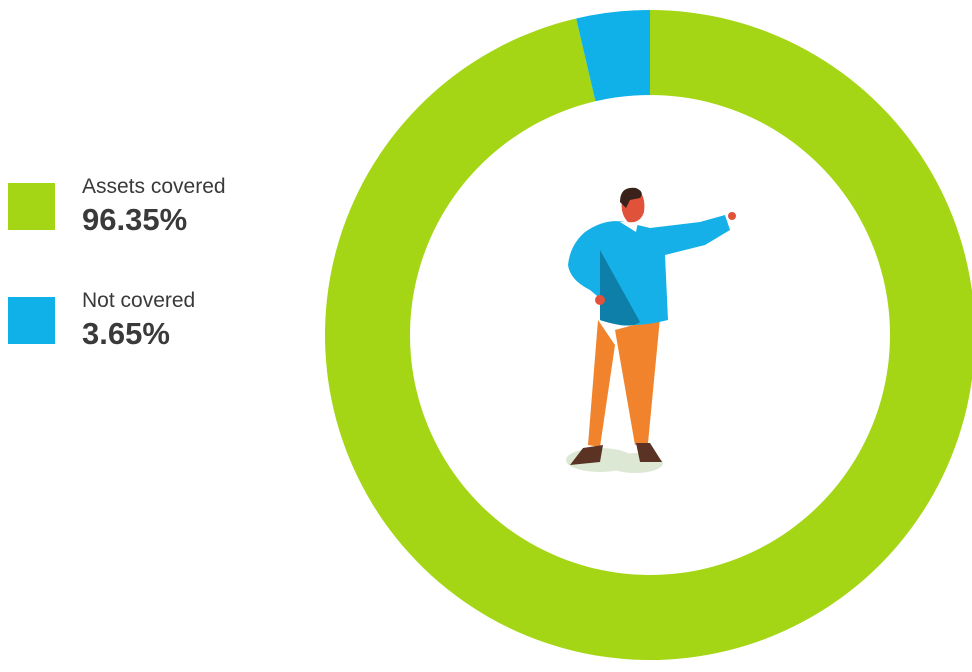 Image resolution: width=972 pixels, height=672 pixels. Describe the element at coordinates (126, 333) in the screenshot. I see `legend-value: 3.65%` at that location.